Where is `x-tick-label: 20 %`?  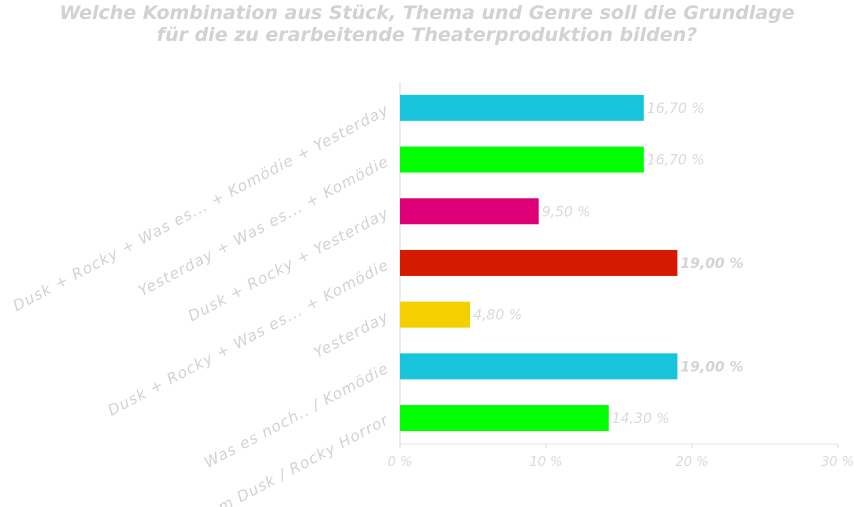 x-tick-label: 20 % is located at coordinates (691, 462).